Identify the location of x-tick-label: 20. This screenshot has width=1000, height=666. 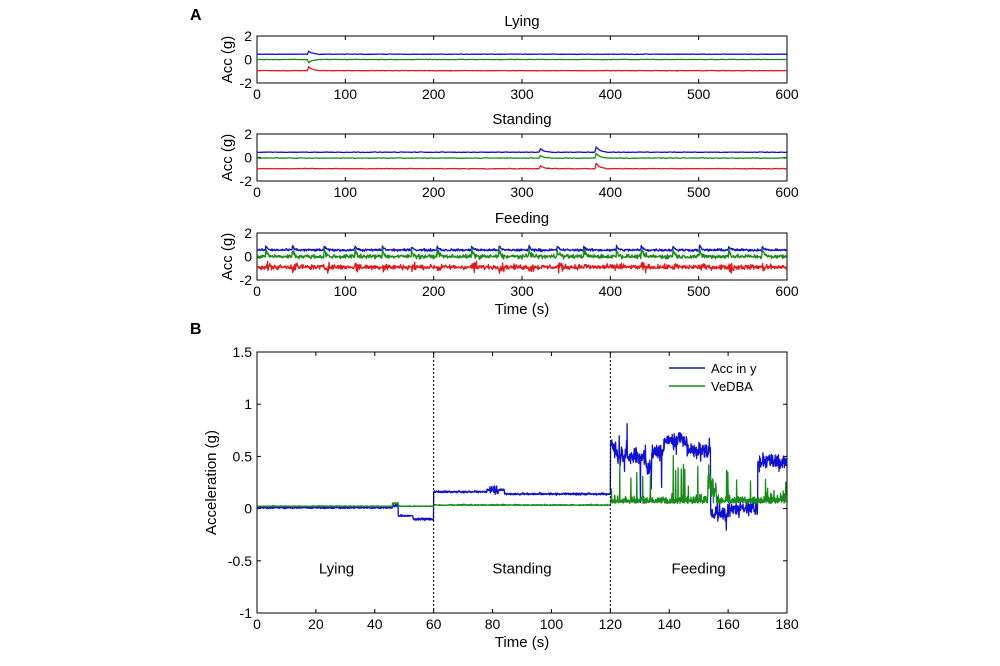
(316, 624).